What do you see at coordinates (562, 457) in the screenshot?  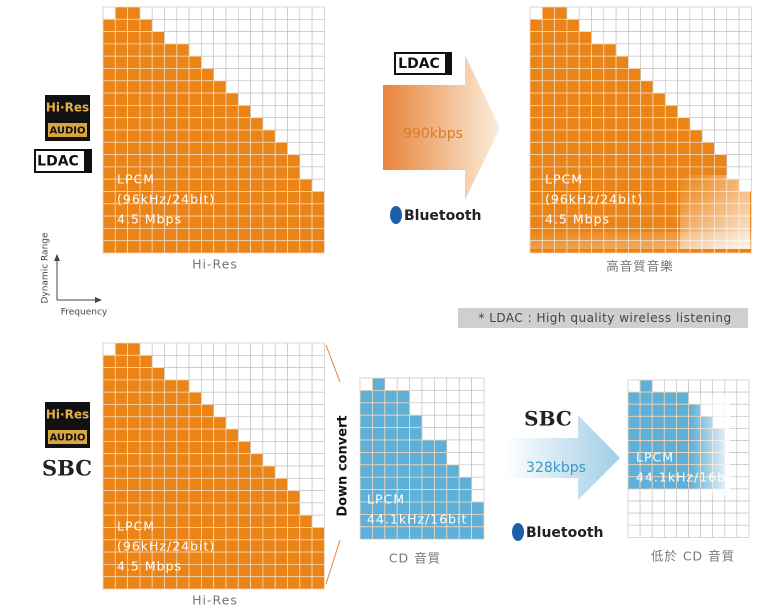 I see `transfer-arrow` at bounding box center [562, 457].